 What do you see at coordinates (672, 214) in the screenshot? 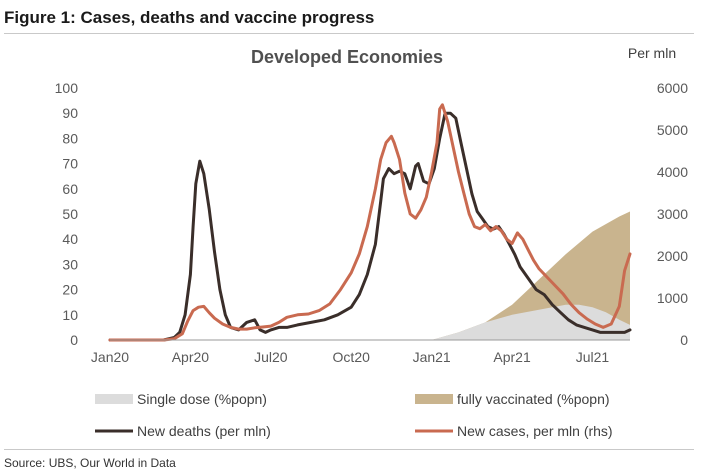
I see `y-right-tick-label: 3000` at bounding box center [672, 214].